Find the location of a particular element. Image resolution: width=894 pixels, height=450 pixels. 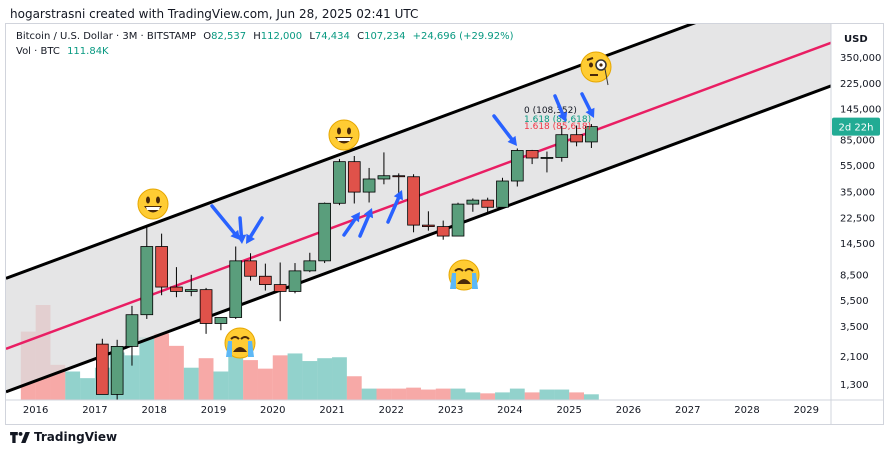

low-value: 74,434 is located at coordinates (332, 36).